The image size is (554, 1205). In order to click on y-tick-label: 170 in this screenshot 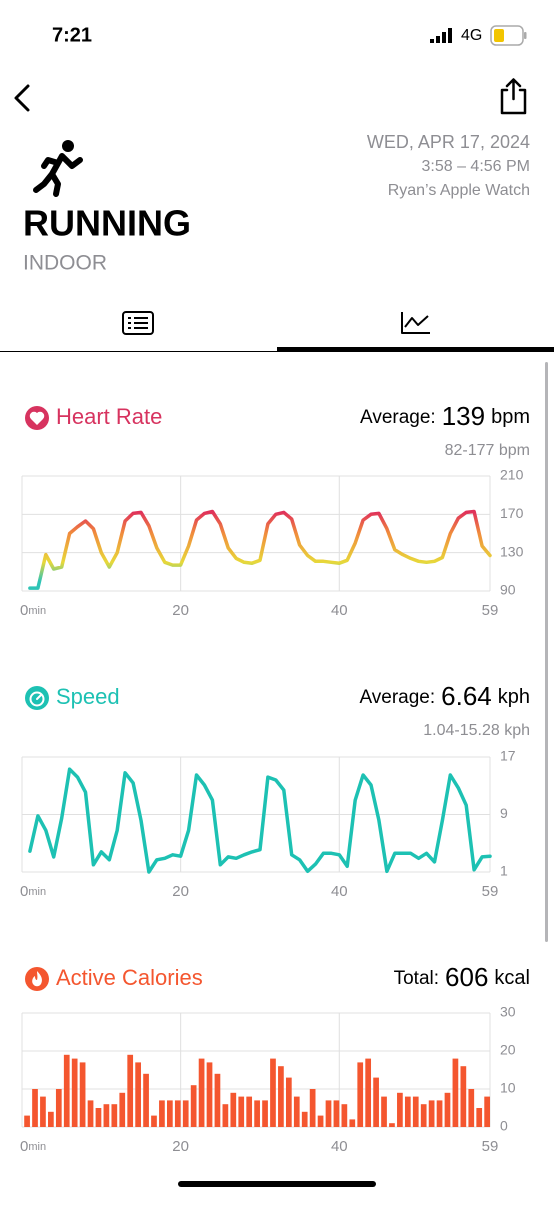, I will do `click(512, 513)`.